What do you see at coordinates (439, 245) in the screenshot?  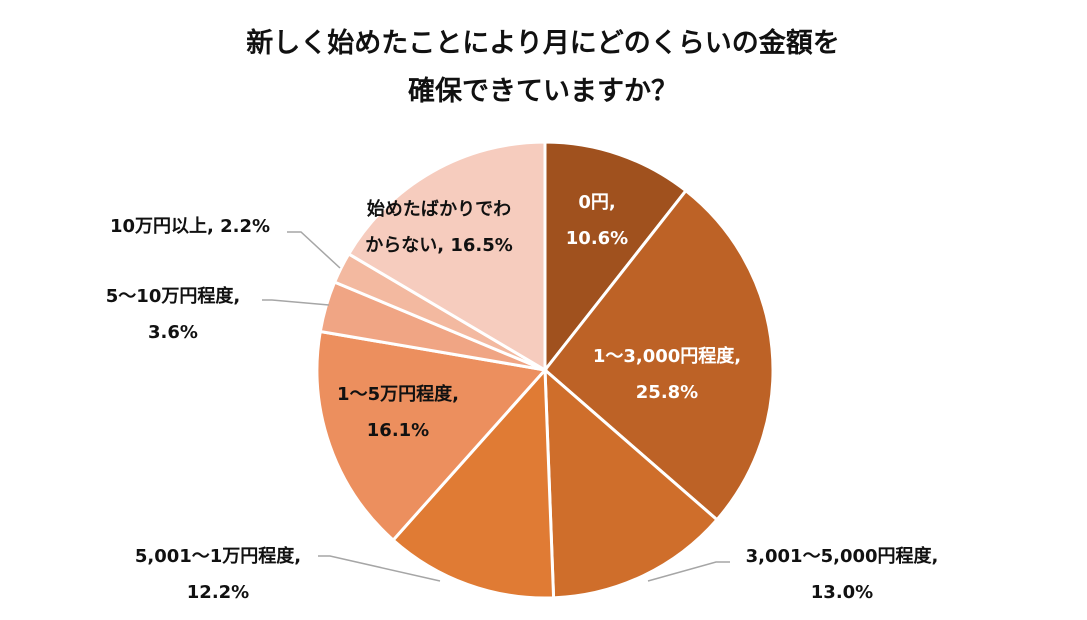 I see `slice-label-7-line-1: からない, 16.5%` at bounding box center [439, 245].